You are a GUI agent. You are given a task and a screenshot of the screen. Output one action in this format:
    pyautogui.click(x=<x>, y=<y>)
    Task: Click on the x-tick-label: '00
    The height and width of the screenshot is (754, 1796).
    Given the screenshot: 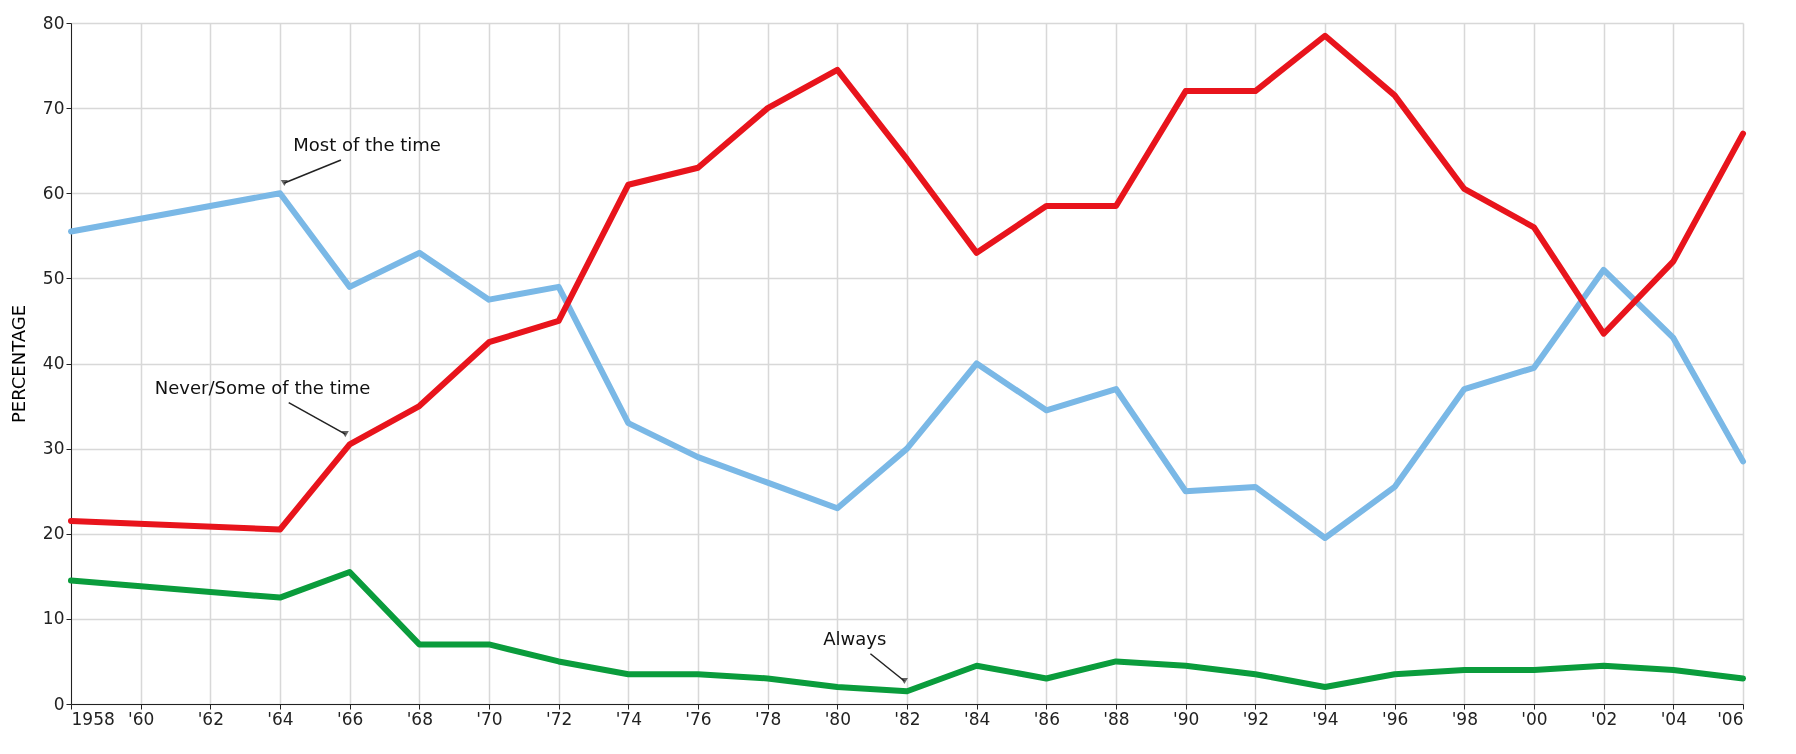 What is the action you would take?
    pyautogui.click(x=1534, y=718)
    